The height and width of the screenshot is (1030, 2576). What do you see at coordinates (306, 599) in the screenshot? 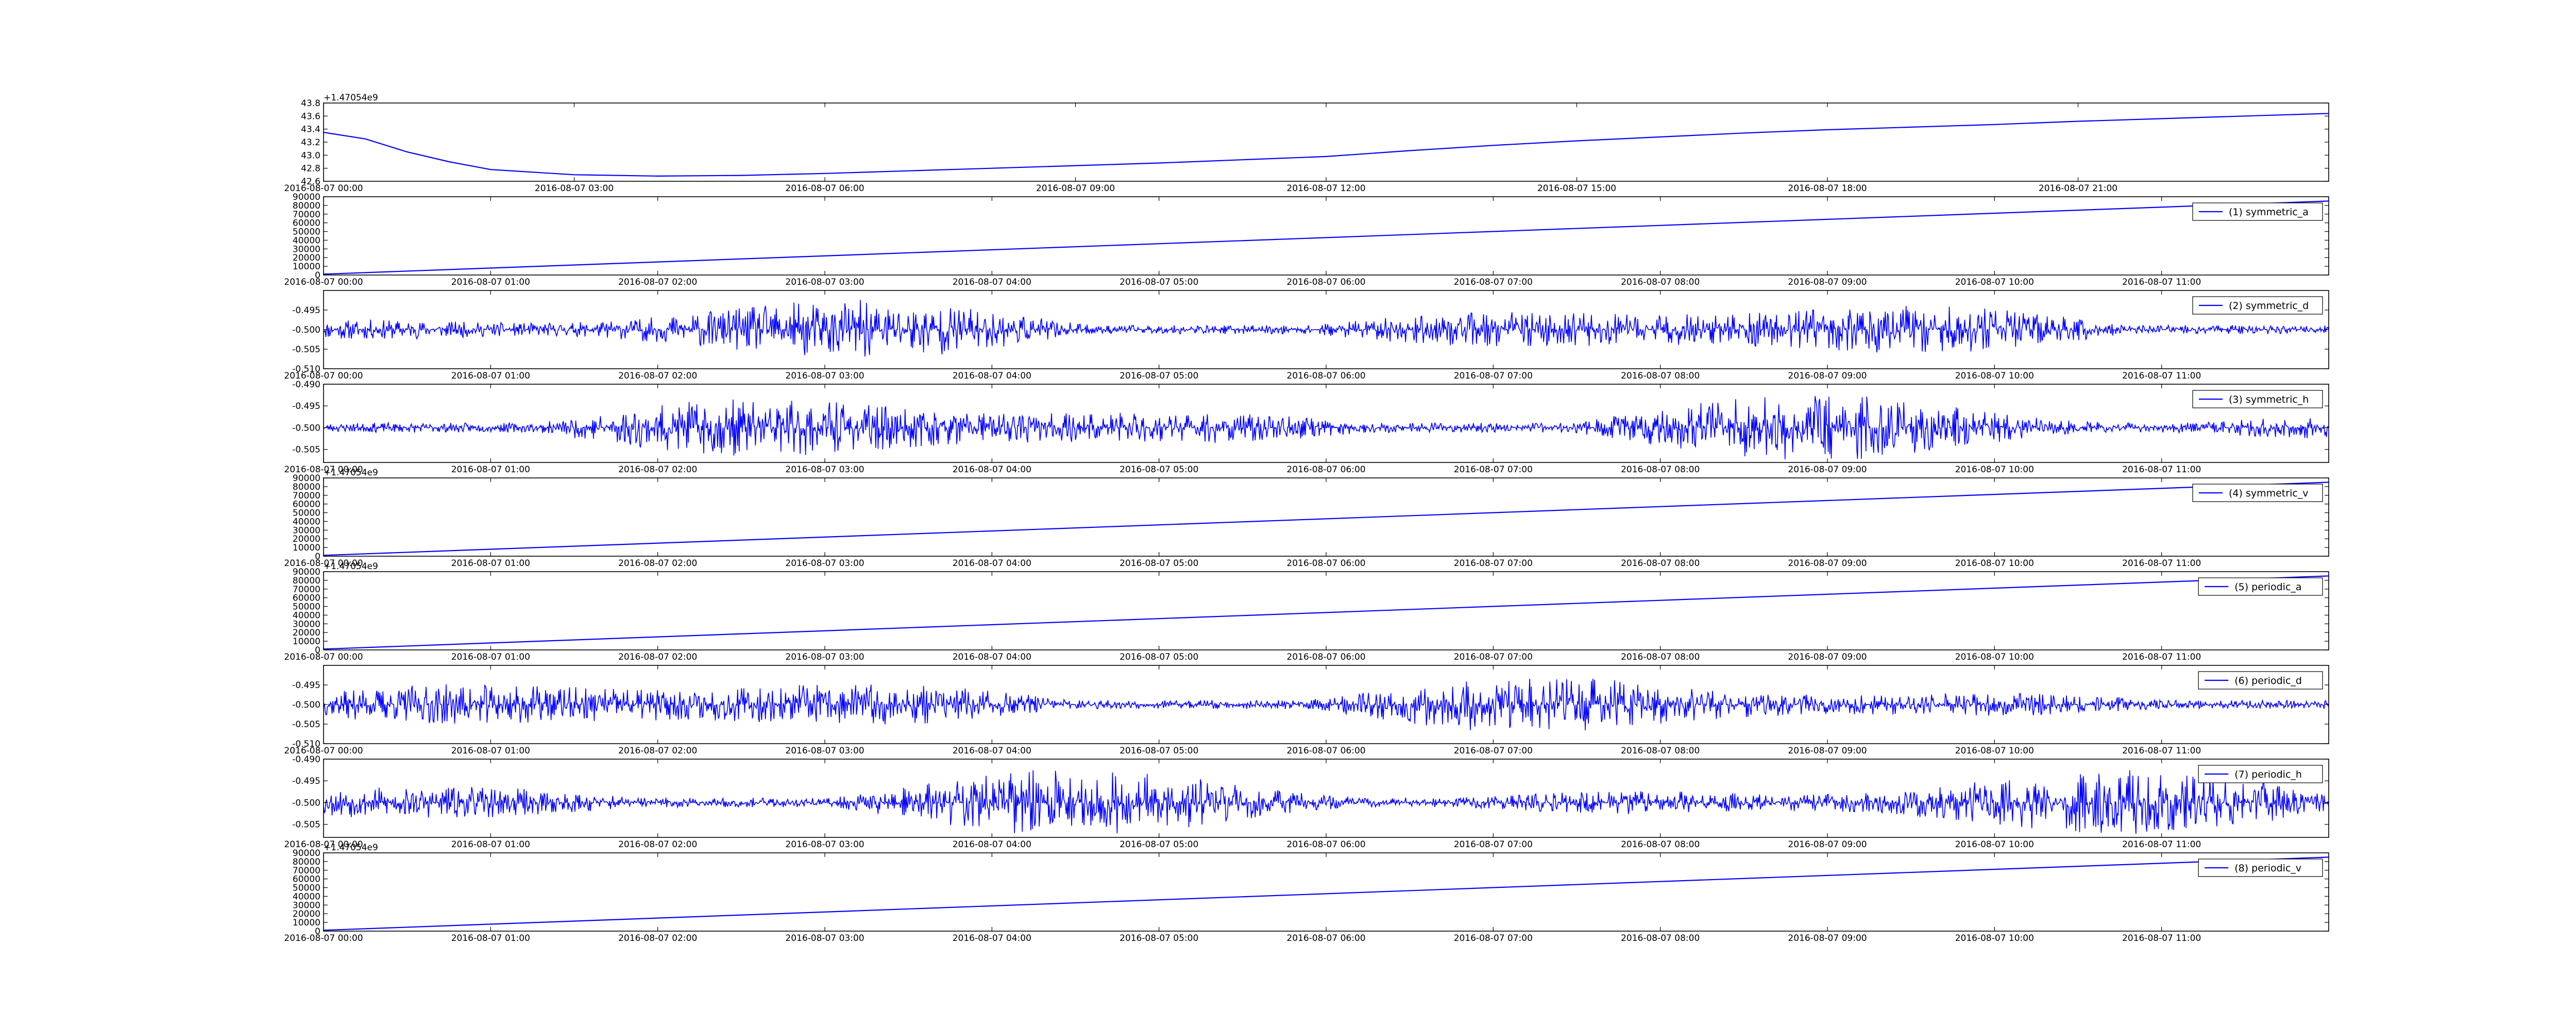
I see `y-tick-label: 60000` at bounding box center [306, 599].